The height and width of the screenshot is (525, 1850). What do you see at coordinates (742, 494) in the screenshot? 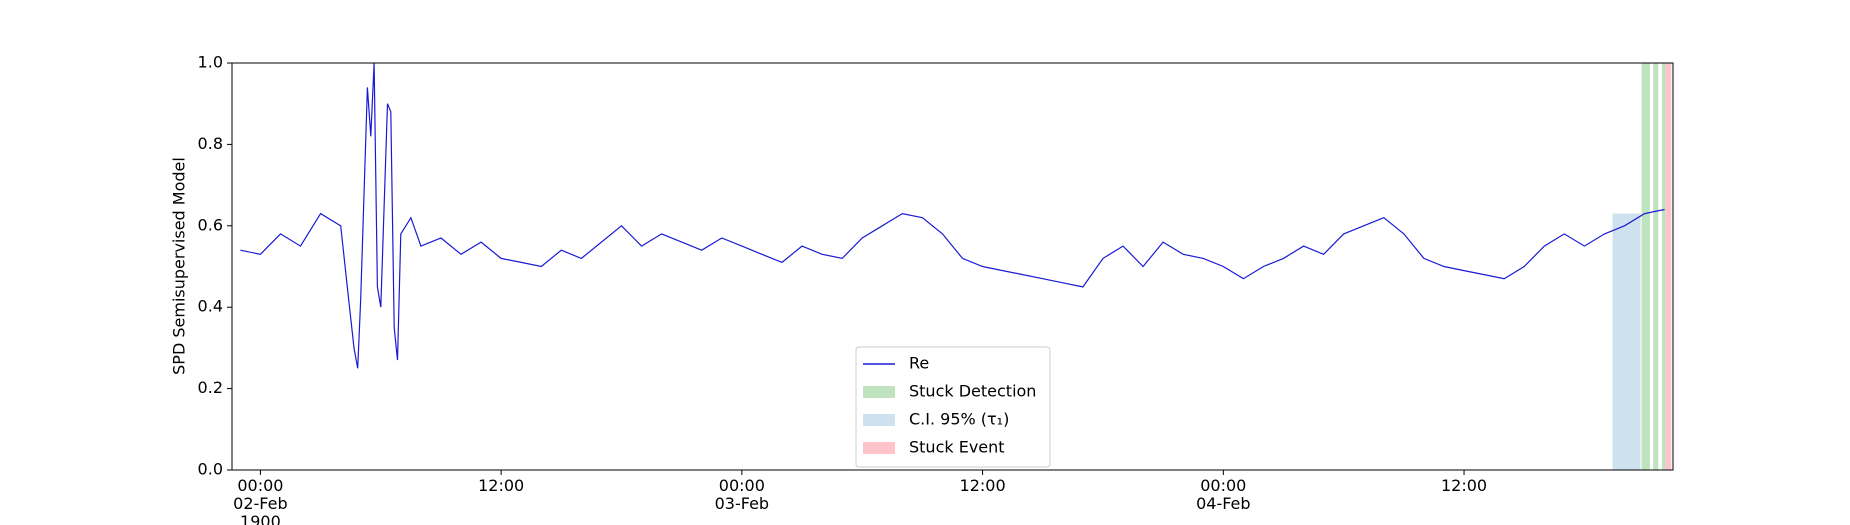
I see `x-tick-label: 00:00 03-Feb` at bounding box center [742, 494].